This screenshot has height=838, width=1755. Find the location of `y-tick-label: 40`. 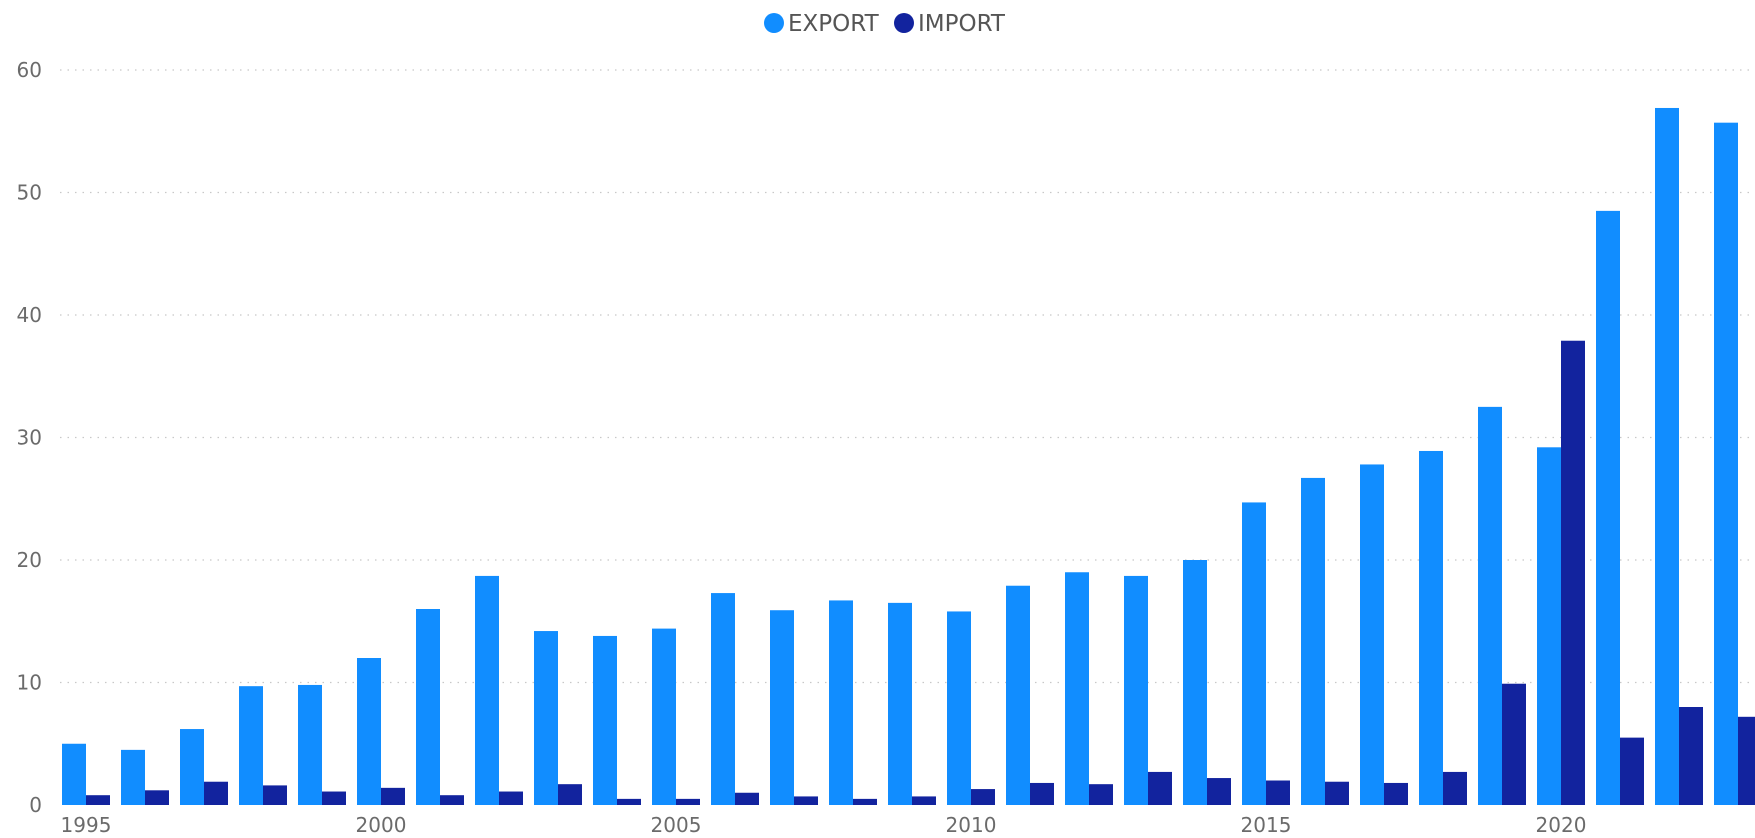

y-tick-label: 40 is located at coordinates (29, 315).